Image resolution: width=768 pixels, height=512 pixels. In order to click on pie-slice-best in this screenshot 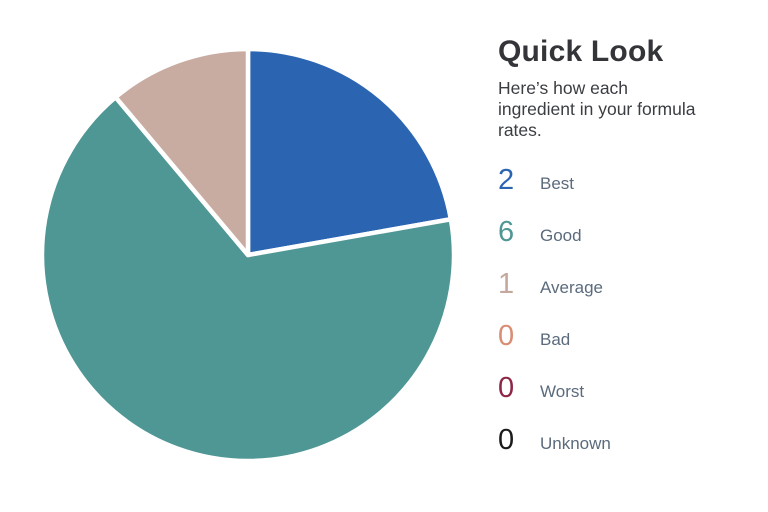, I will do `click(349, 152)`.